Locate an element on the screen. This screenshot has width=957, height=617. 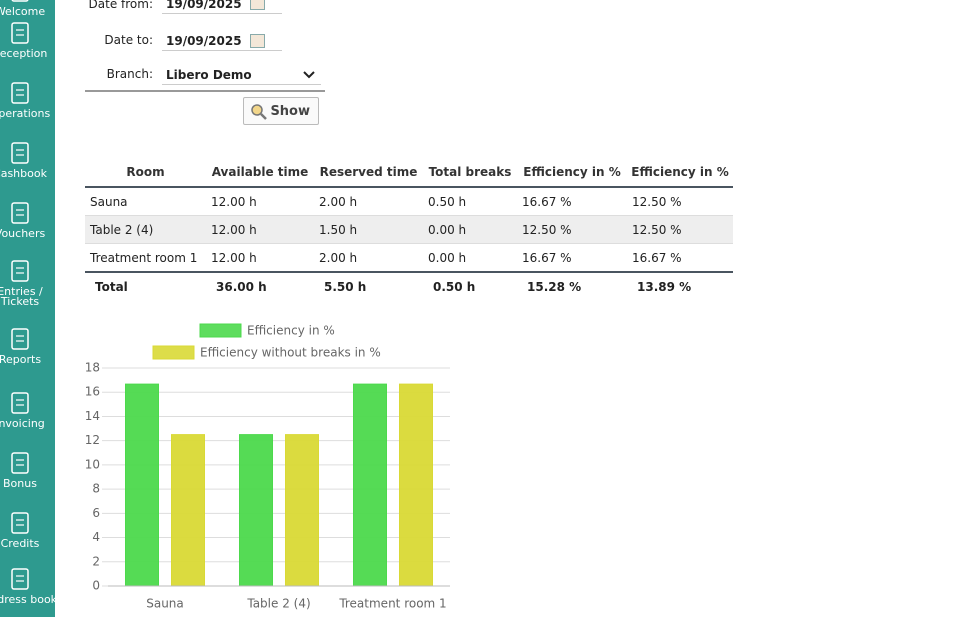
sidebar-label: Credits is located at coordinates (20, 543).